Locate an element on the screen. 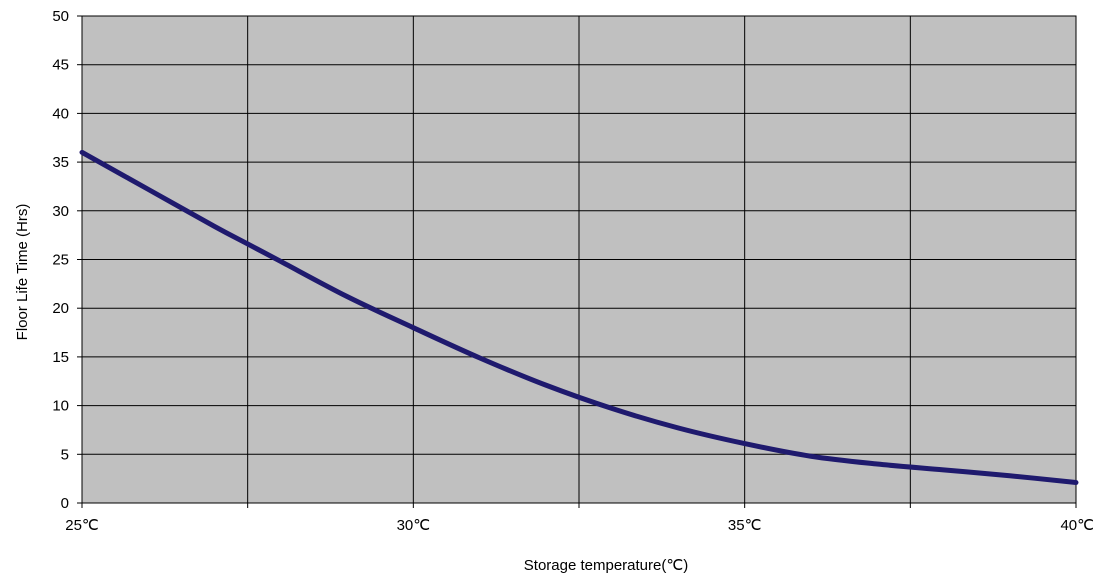  y-tick-label: 15 is located at coordinates (60, 357).